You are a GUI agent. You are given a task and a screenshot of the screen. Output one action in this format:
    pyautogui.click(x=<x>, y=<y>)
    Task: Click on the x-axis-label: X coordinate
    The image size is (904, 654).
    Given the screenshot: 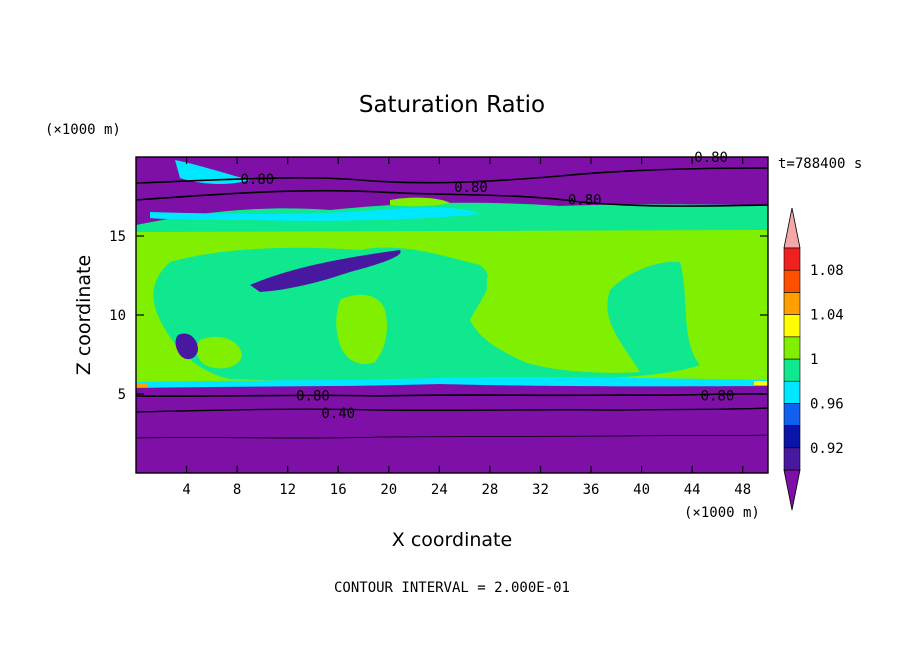 What is the action you would take?
    pyautogui.click(x=452, y=540)
    